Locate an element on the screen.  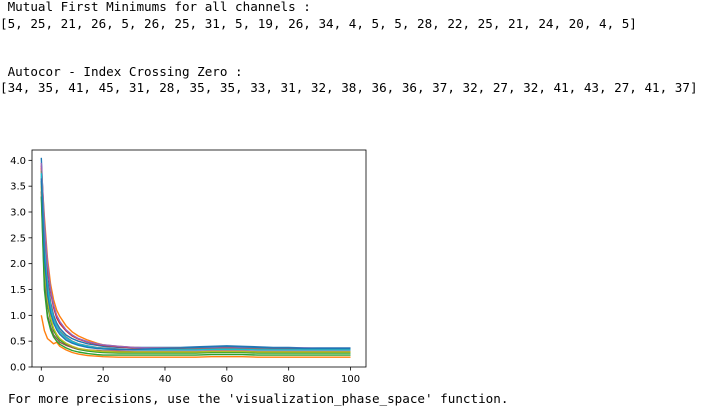
y-tick-label: 0.5 is located at coordinates (18, 342).